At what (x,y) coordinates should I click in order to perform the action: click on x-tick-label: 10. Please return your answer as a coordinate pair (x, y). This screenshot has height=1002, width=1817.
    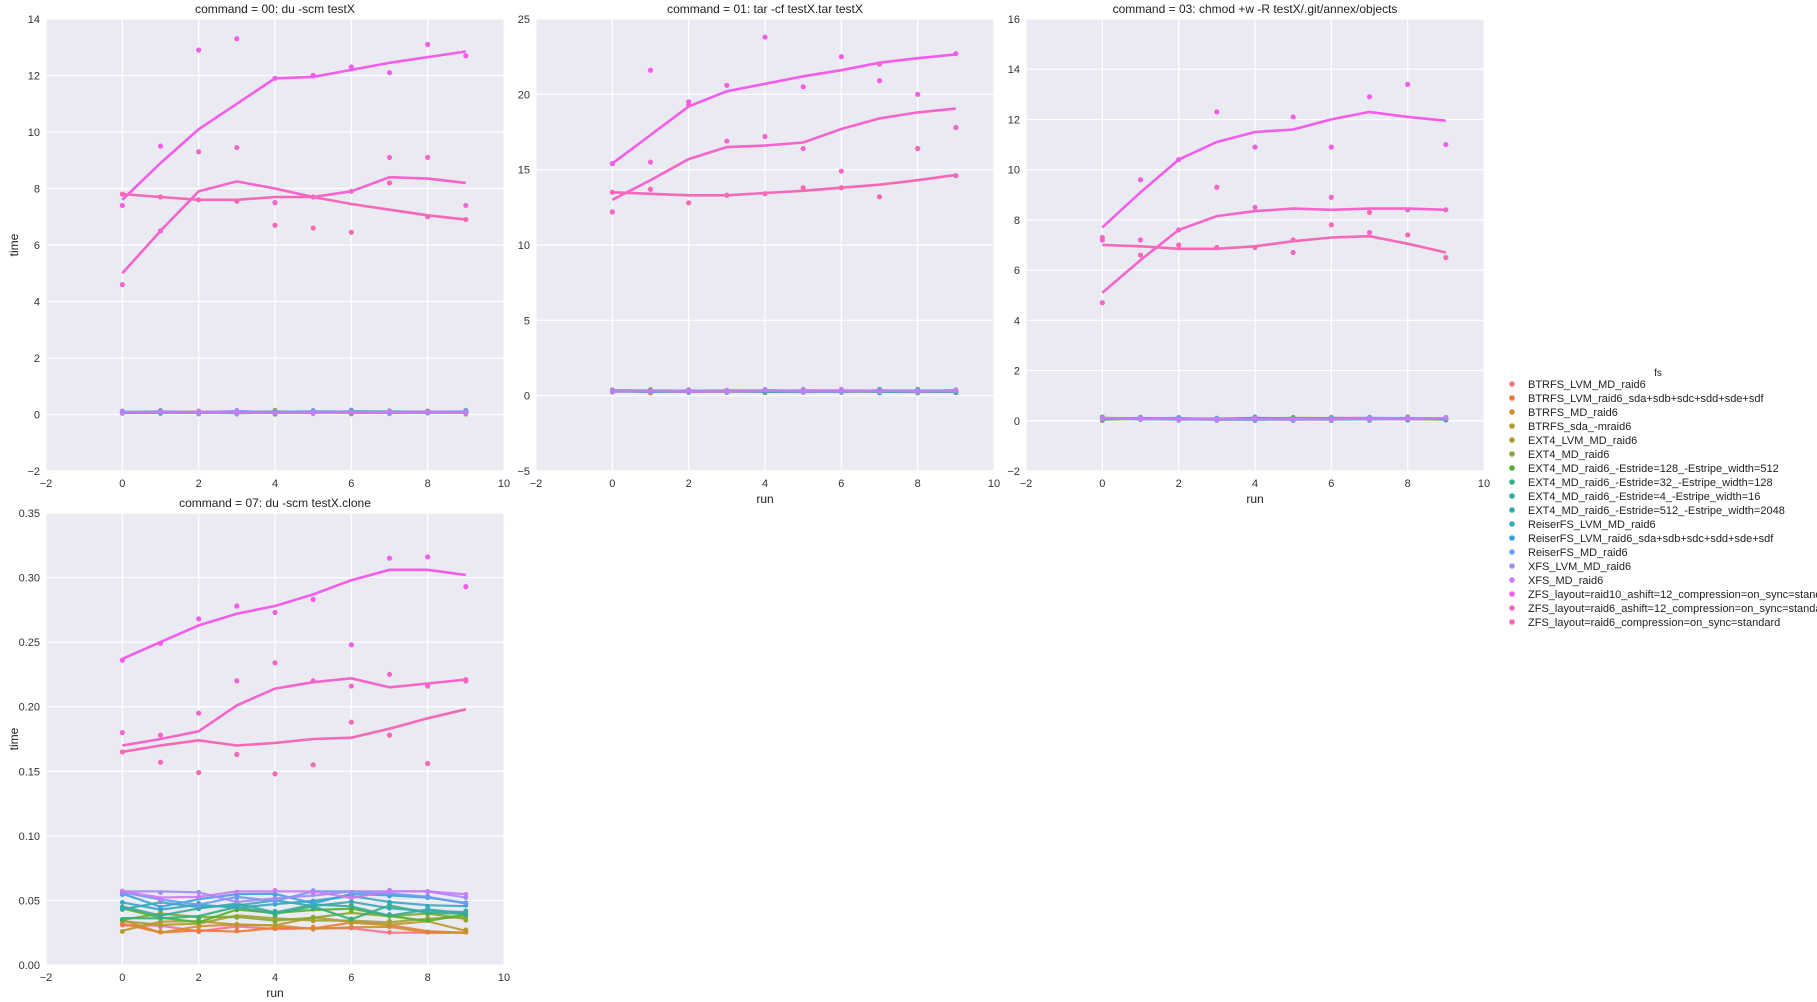
    Looking at the image, I should click on (504, 484).